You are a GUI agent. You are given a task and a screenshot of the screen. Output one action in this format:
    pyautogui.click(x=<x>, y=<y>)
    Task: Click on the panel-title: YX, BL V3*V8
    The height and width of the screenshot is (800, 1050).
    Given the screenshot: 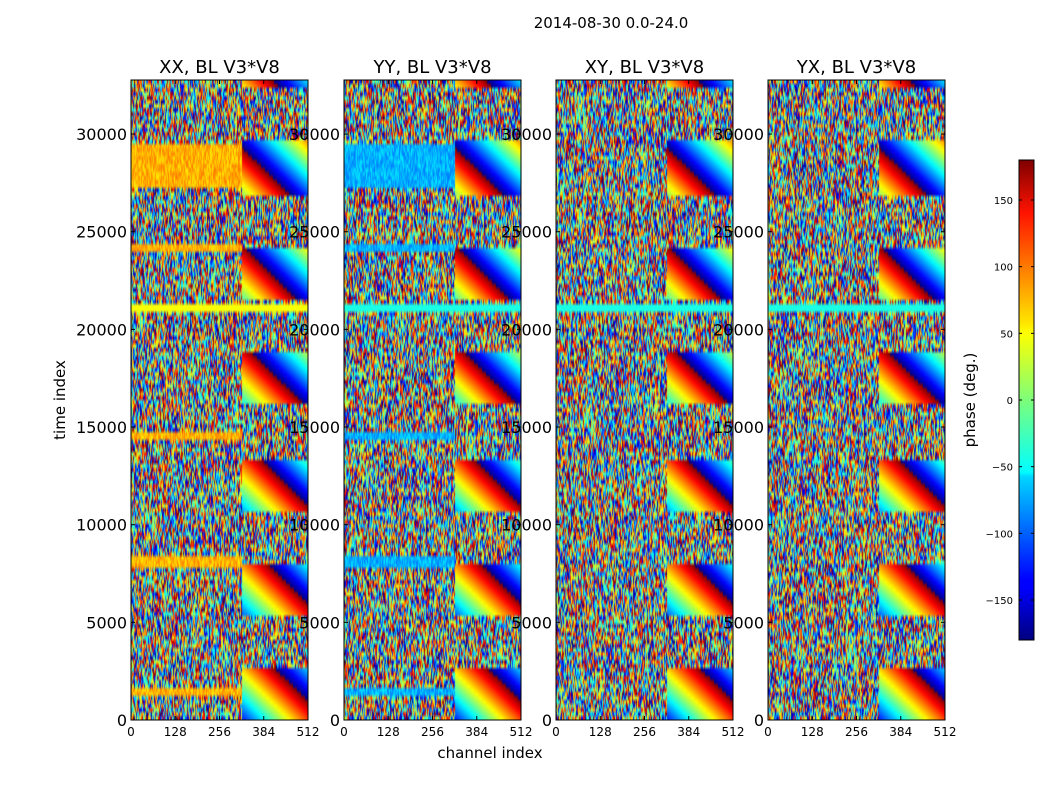 What is the action you would take?
    pyautogui.click(x=856, y=67)
    